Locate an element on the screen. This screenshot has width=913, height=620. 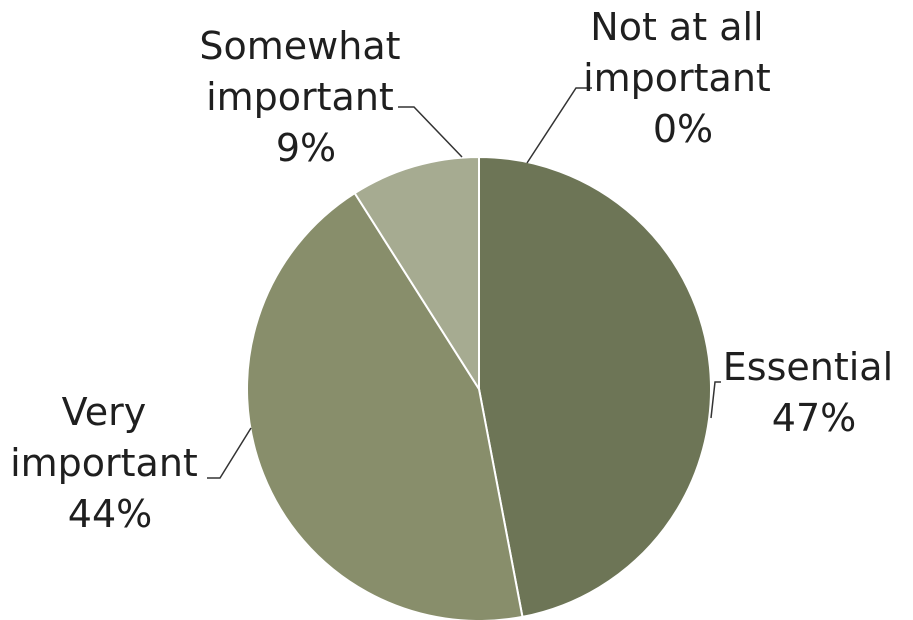
label-somewhat-important: Somewhat important 9% is located at coordinates (305, 97).